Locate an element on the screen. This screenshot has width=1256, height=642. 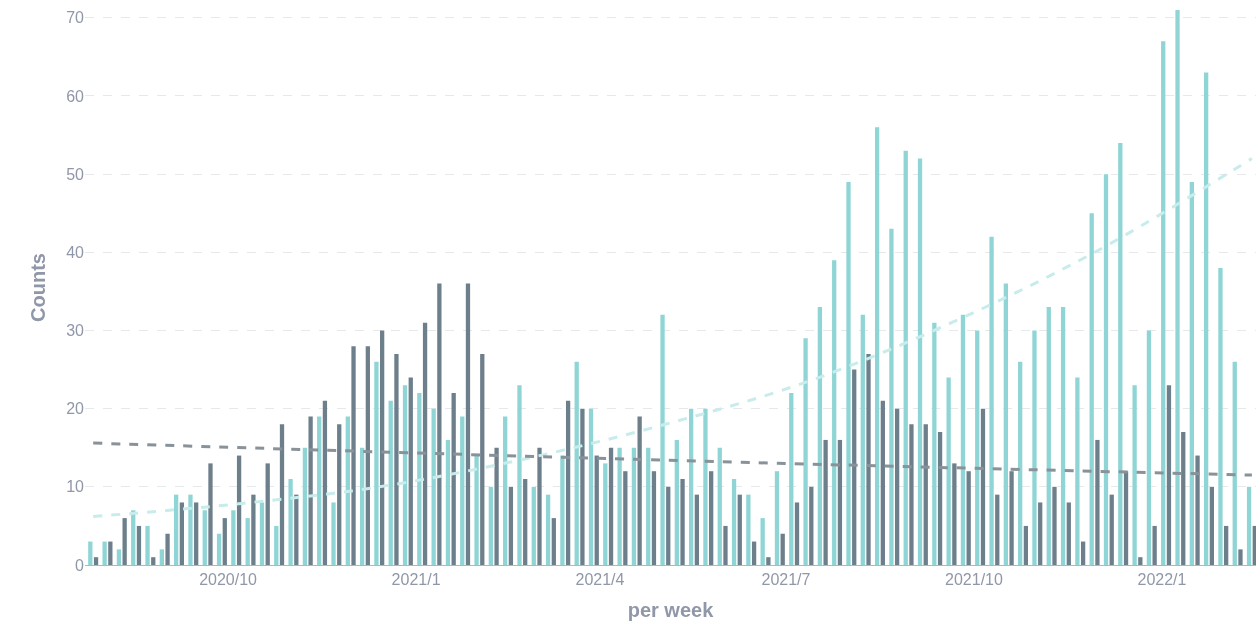
y-tick-label: 0 is located at coordinates (80, 565).